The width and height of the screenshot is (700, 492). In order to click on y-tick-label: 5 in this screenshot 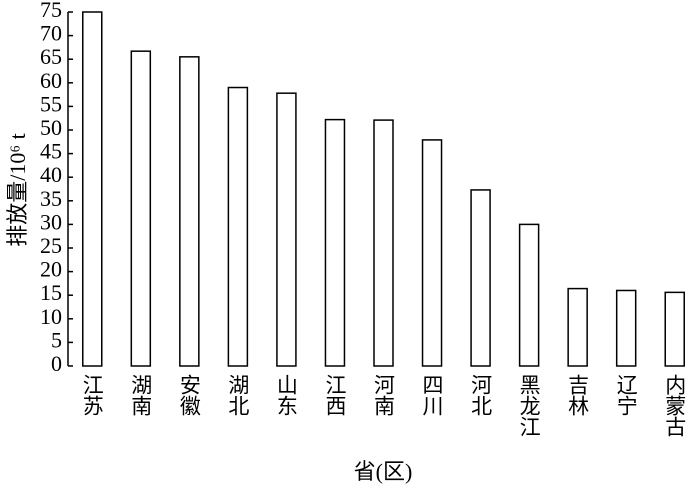, I will do `click(56, 339)`.